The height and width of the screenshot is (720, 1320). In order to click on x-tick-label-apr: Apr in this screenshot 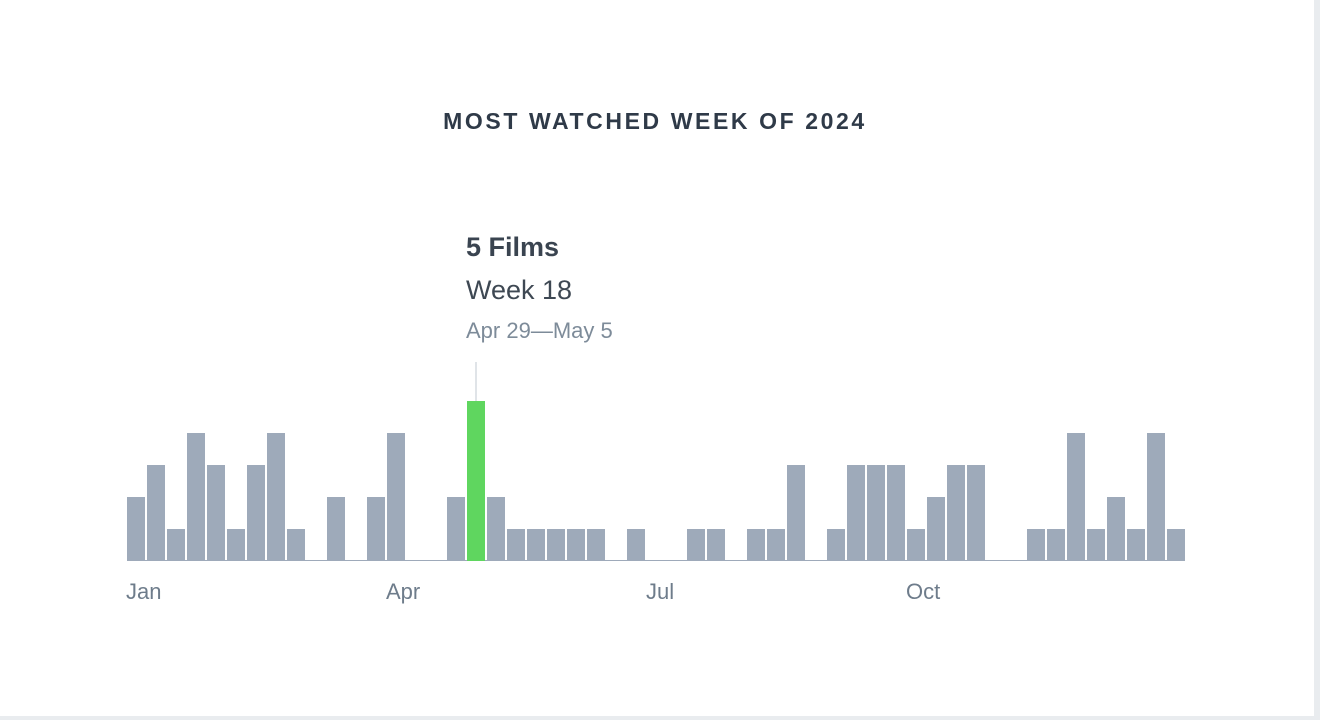, I will do `click(403, 591)`.